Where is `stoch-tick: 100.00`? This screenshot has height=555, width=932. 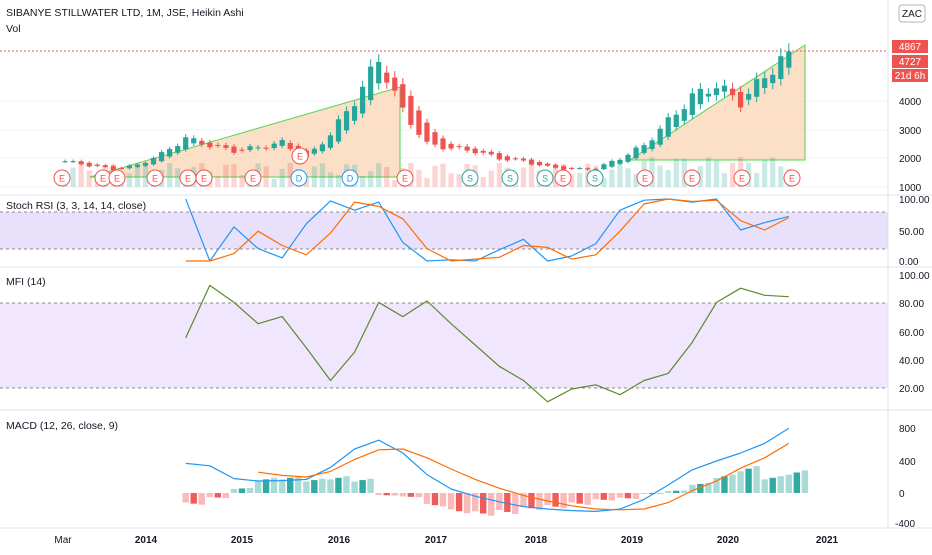
stoch-tick: 100.00 is located at coordinates (914, 200).